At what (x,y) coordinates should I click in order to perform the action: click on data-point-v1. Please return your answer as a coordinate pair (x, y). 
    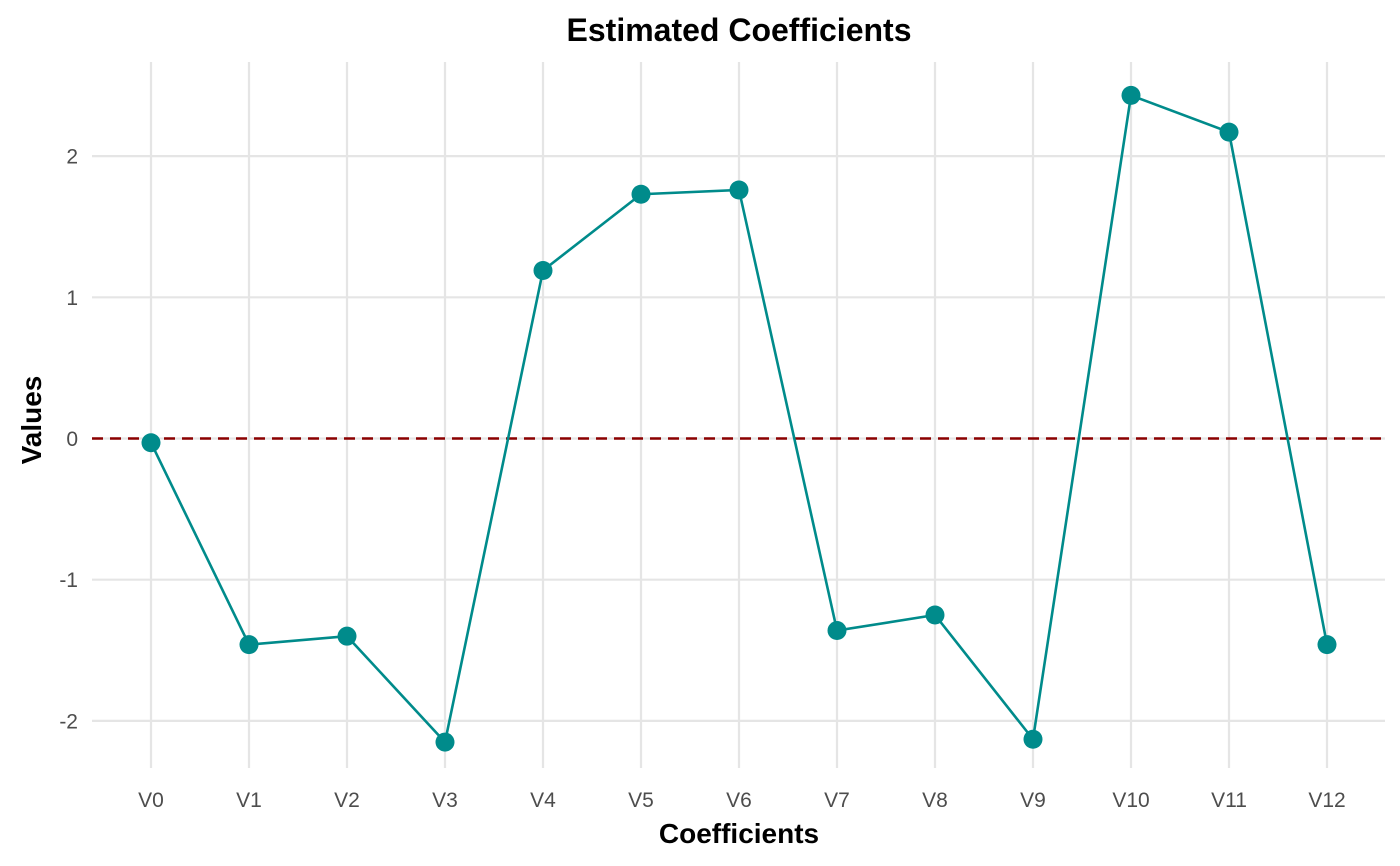
    Looking at the image, I should click on (249, 645).